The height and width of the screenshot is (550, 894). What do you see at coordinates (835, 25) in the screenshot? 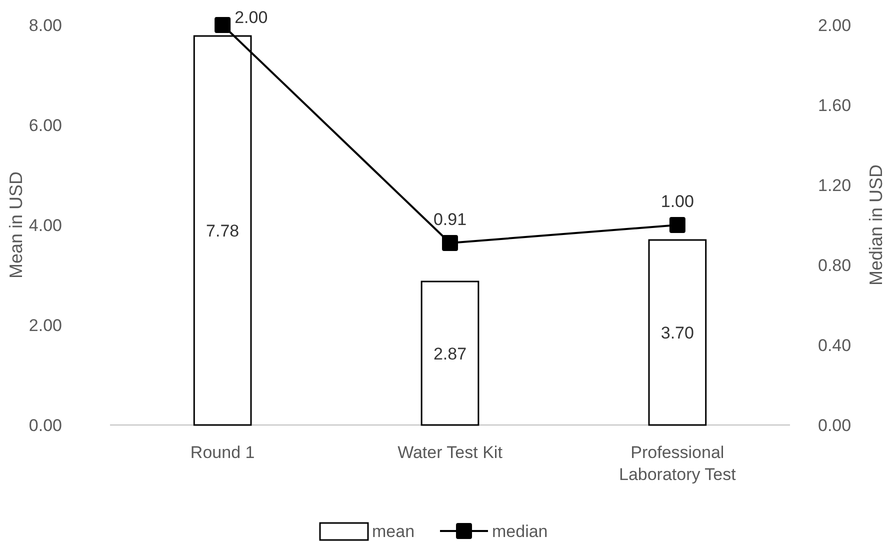
I see `y2-tick-label: 2.00` at bounding box center [835, 25].